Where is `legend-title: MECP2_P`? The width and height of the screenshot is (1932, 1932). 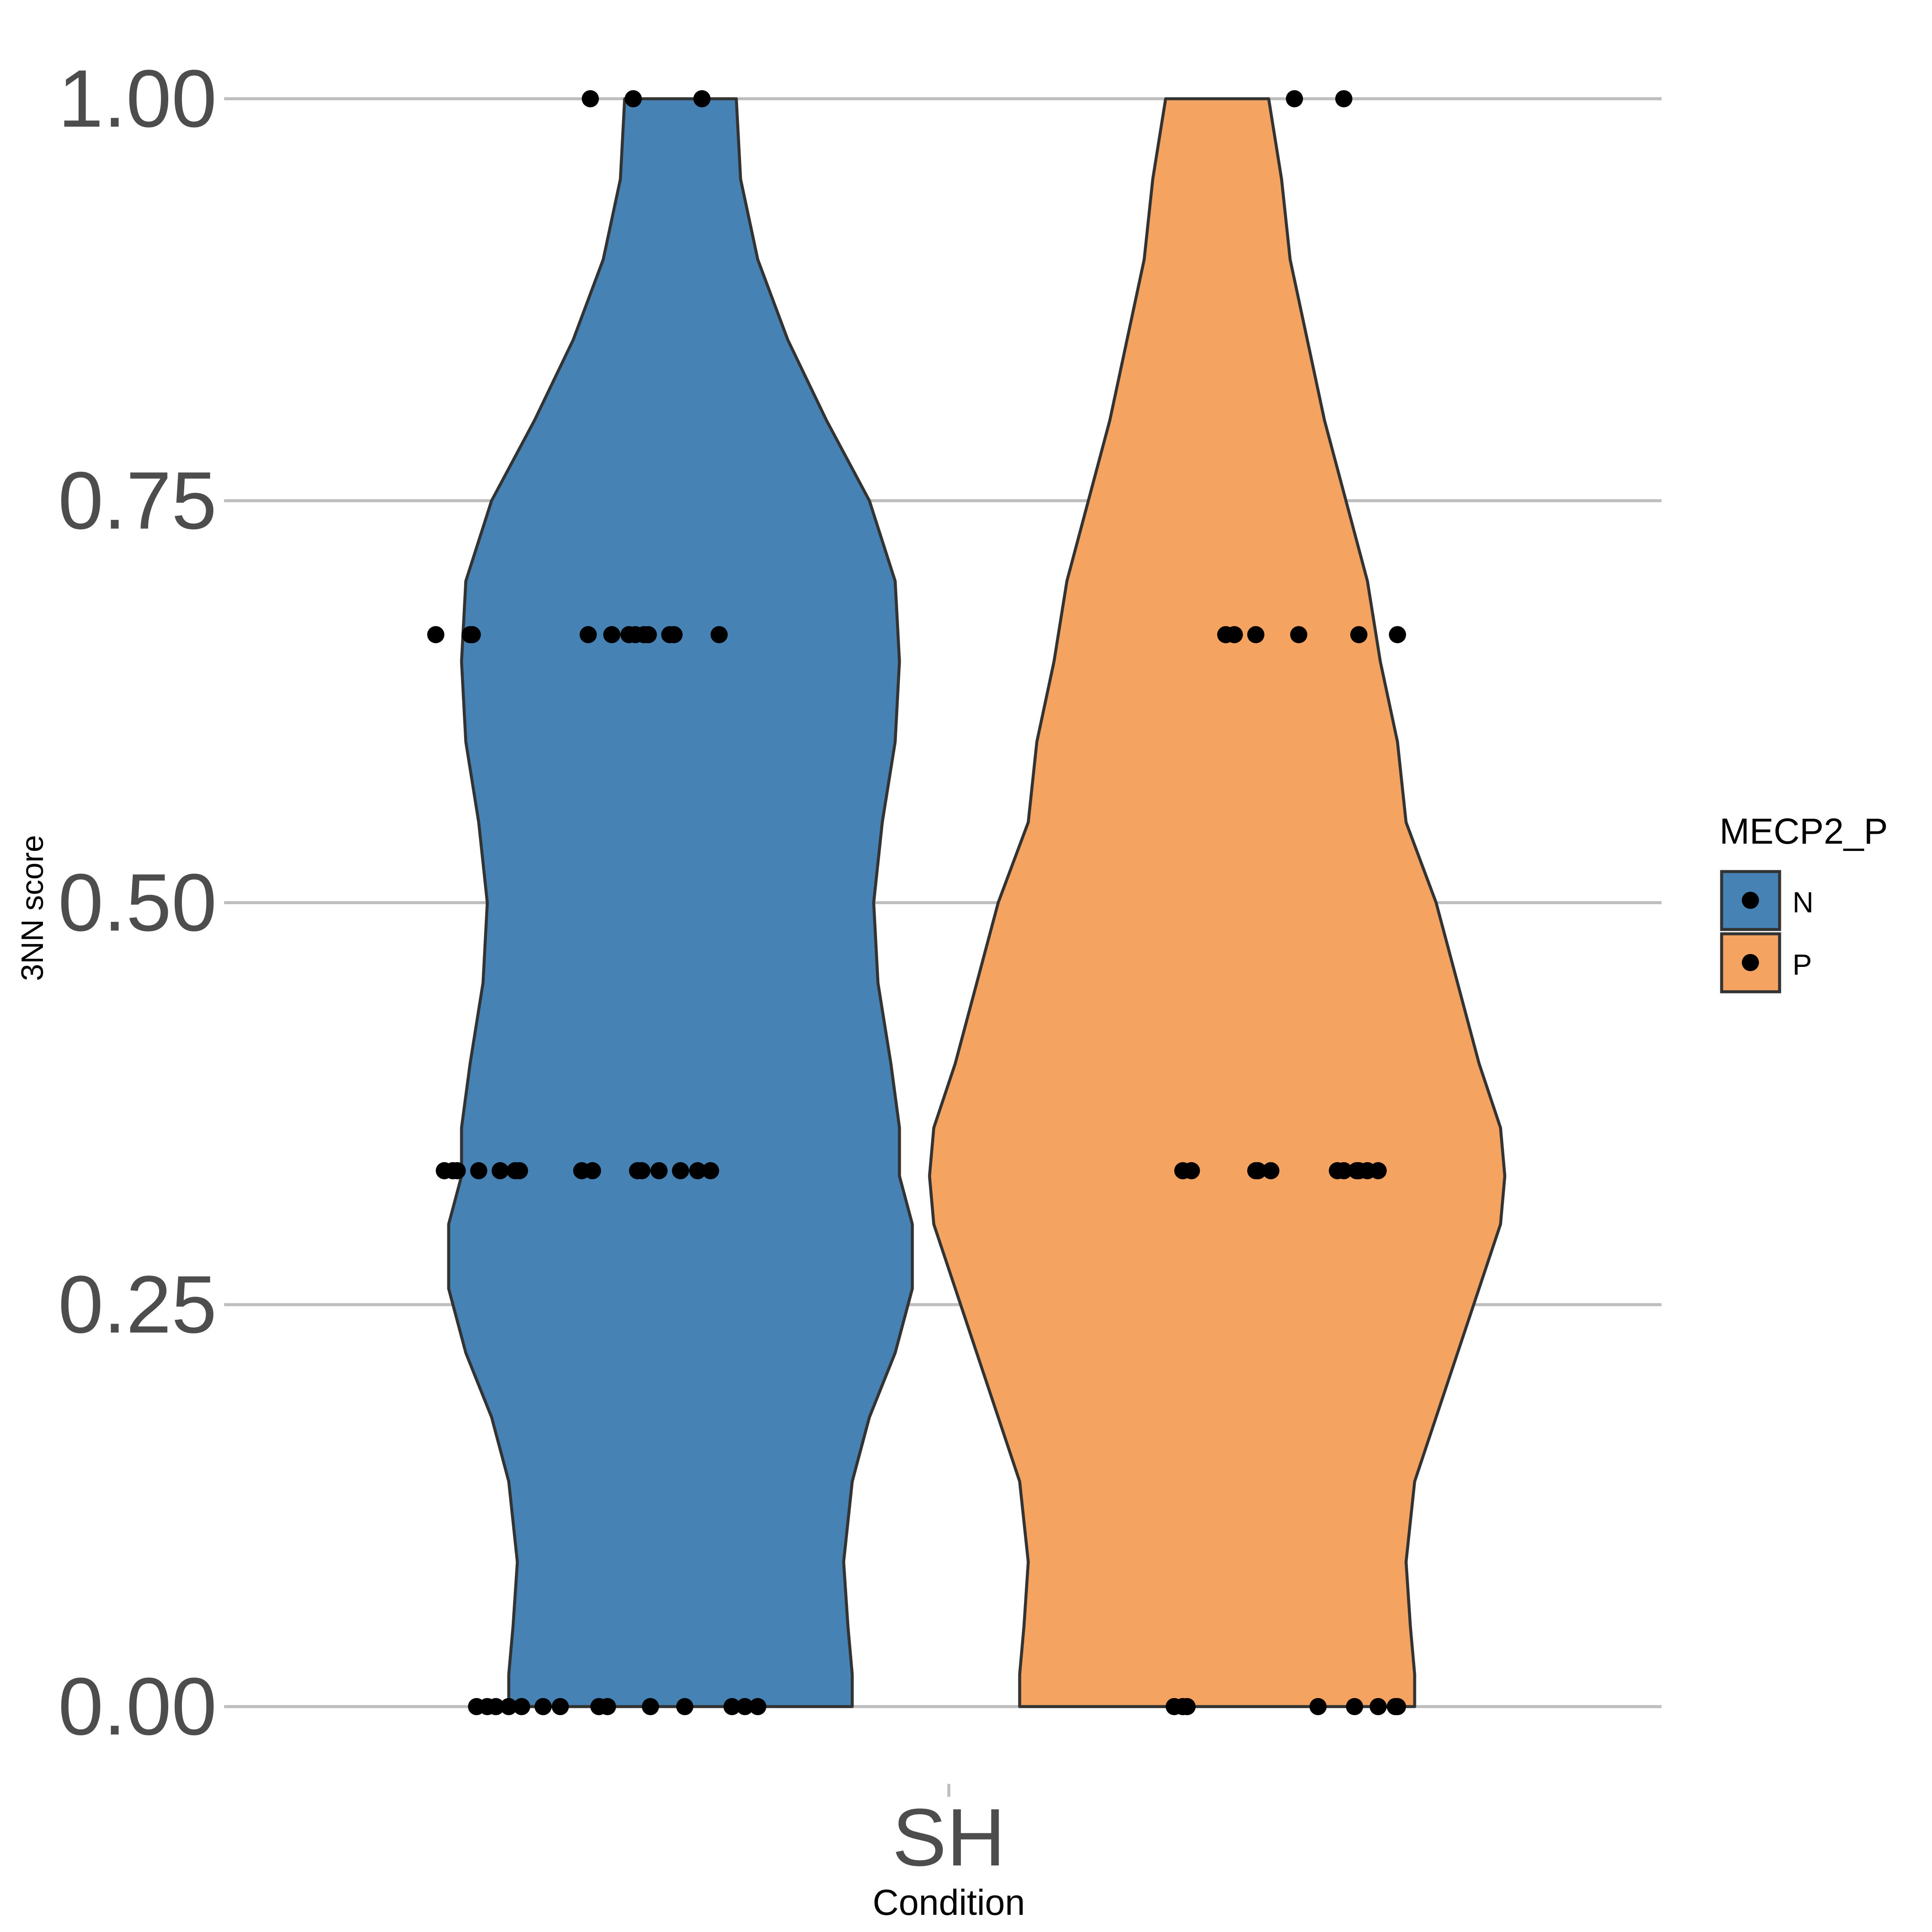 legend-title: MECP2_P is located at coordinates (1804, 831).